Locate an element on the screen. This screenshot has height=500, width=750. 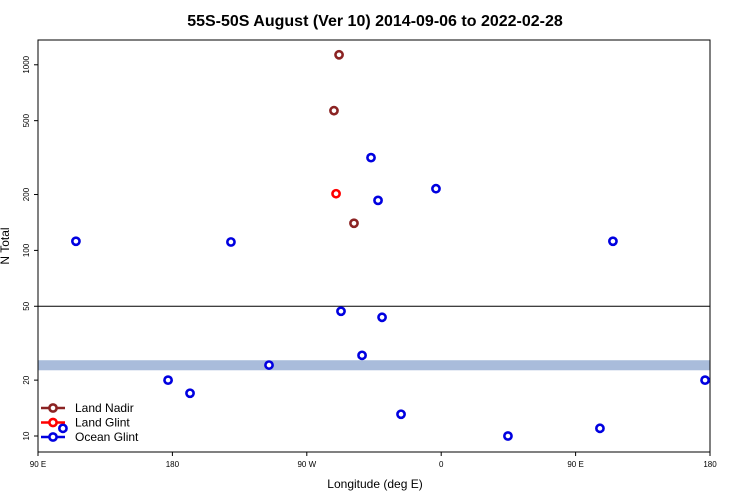
x-tick-label: 0 is located at coordinates (441, 464).